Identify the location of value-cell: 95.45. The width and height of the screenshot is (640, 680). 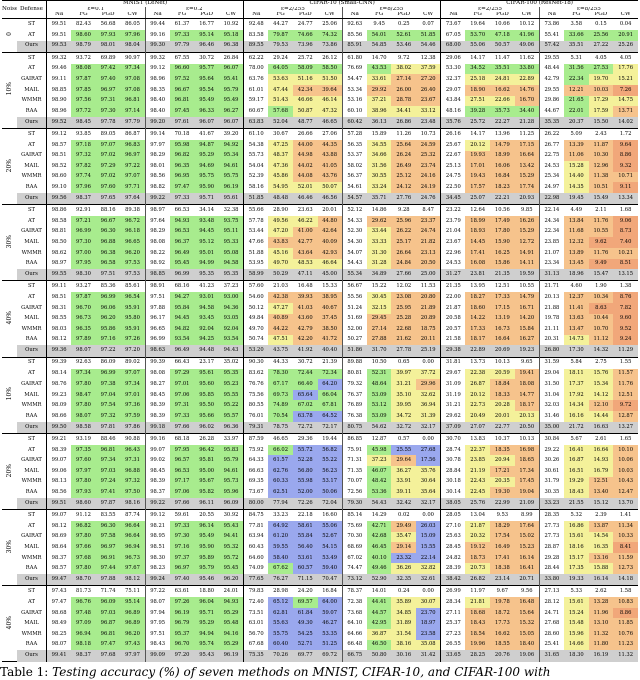
(231, 569).